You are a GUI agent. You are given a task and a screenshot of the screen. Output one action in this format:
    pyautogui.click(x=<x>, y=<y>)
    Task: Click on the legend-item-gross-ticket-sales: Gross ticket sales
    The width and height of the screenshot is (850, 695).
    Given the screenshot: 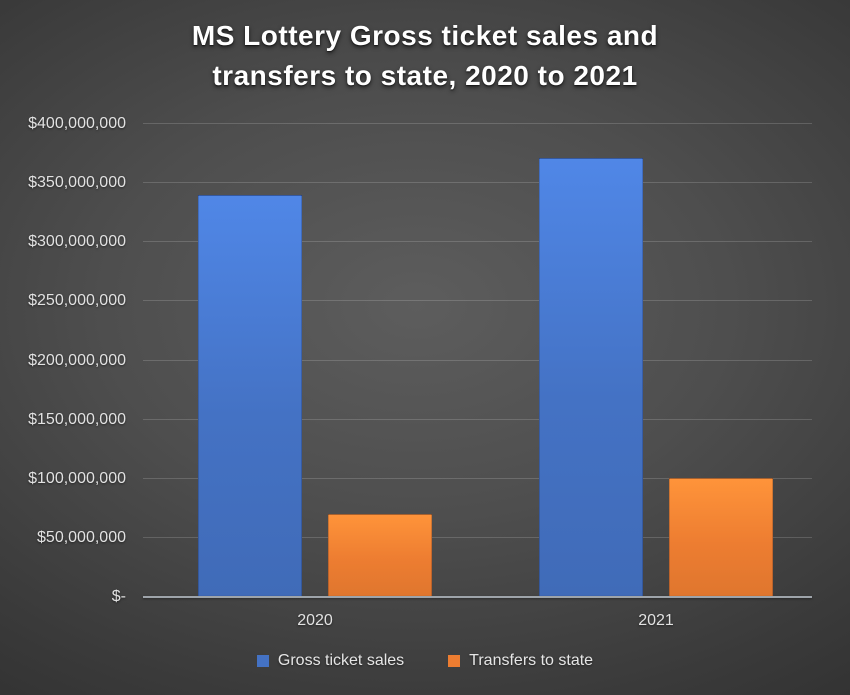 What is the action you would take?
    pyautogui.click(x=330, y=661)
    